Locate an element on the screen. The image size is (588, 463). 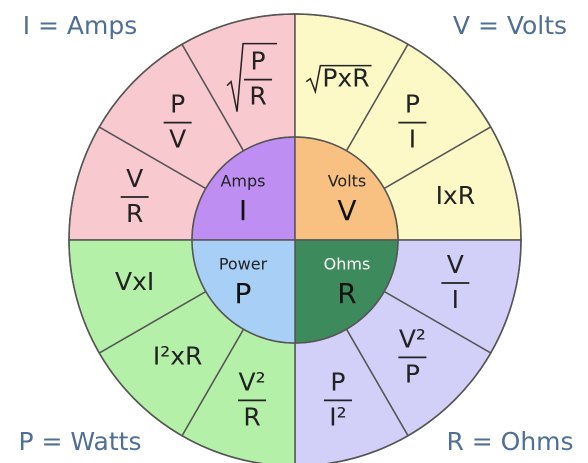
formula: I²xR is located at coordinates (178, 355).